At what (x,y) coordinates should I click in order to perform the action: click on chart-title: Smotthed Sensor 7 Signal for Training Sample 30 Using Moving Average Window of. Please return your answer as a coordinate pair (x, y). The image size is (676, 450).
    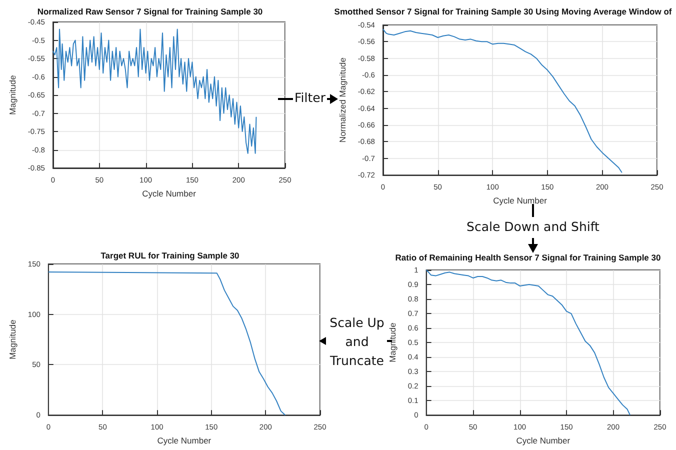
    Looking at the image, I should click on (503, 11).